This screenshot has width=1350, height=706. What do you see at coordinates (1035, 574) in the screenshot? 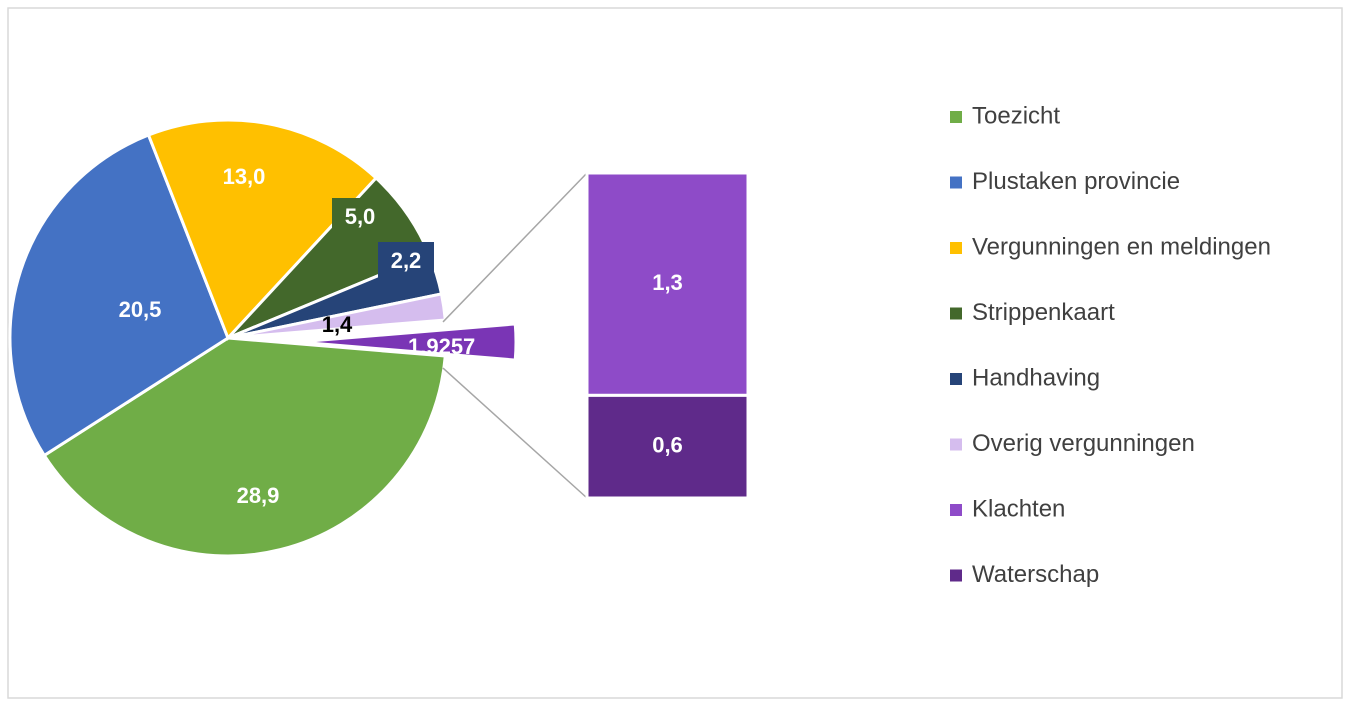
I see `legend-label: Waterschap` at bounding box center [1035, 574].